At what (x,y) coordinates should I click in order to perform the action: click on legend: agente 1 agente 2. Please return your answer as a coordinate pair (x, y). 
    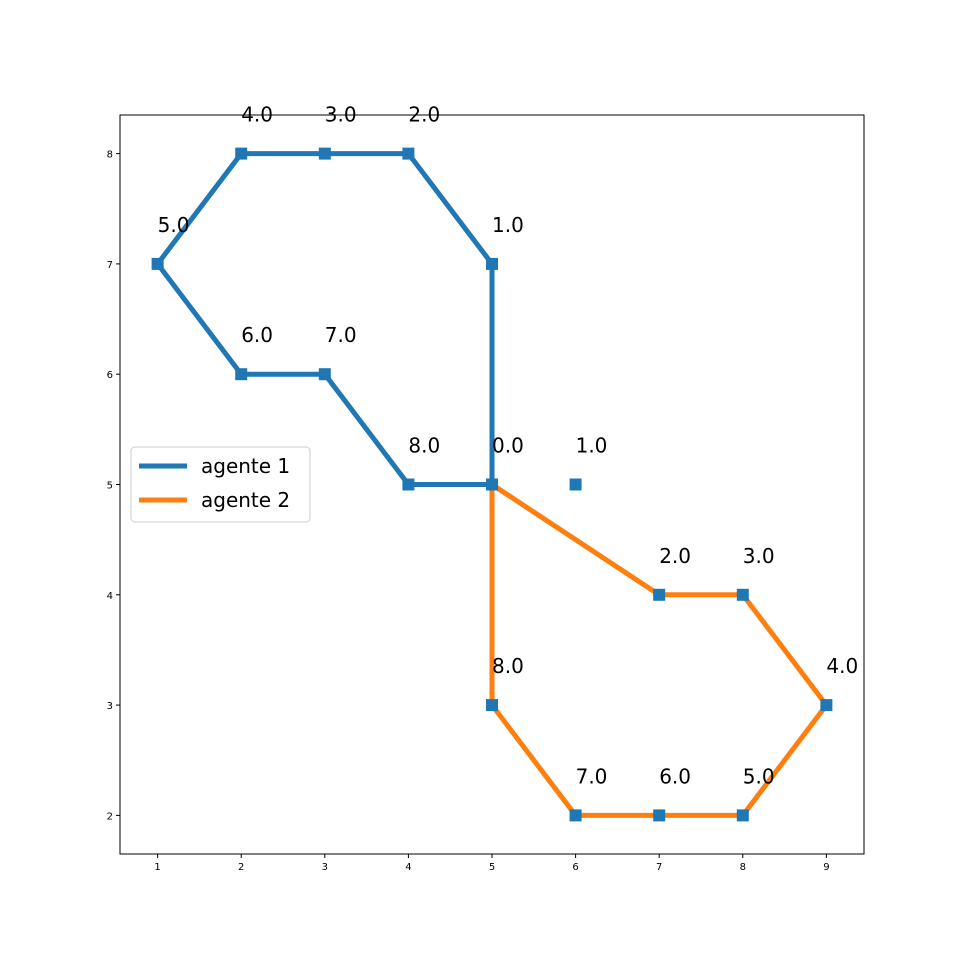
    Looking at the image, I should click on (220, 484).